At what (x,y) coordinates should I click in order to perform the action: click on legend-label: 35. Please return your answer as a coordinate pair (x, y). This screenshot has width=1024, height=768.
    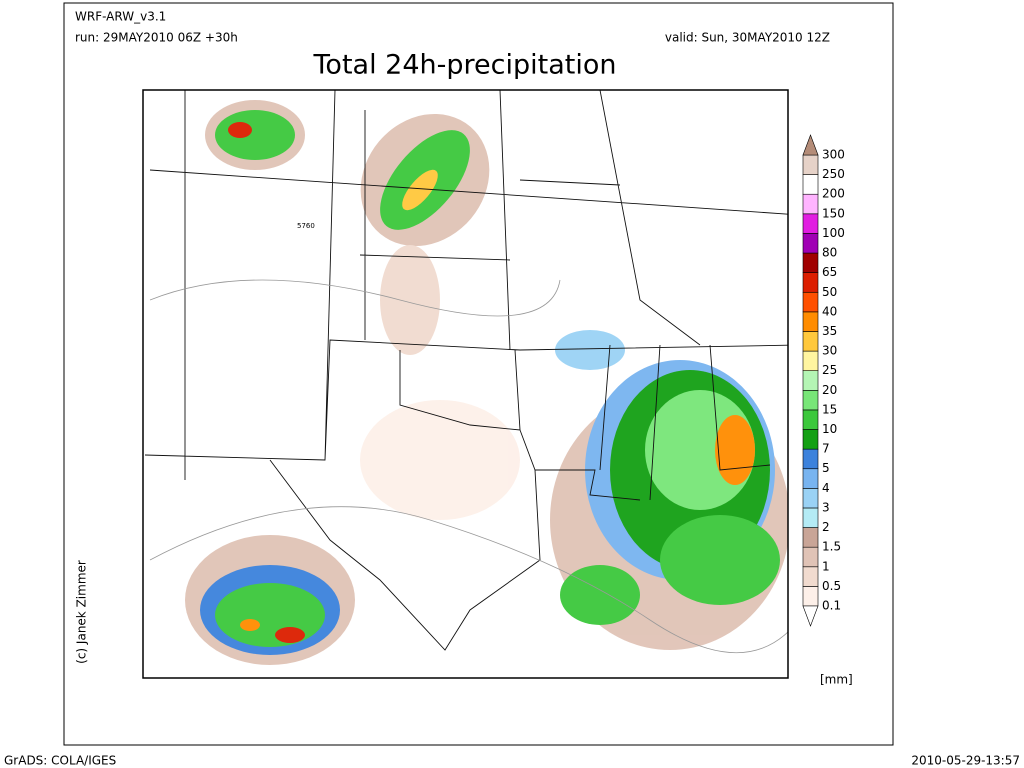
    Looking at the image, I should click on (829, 331).